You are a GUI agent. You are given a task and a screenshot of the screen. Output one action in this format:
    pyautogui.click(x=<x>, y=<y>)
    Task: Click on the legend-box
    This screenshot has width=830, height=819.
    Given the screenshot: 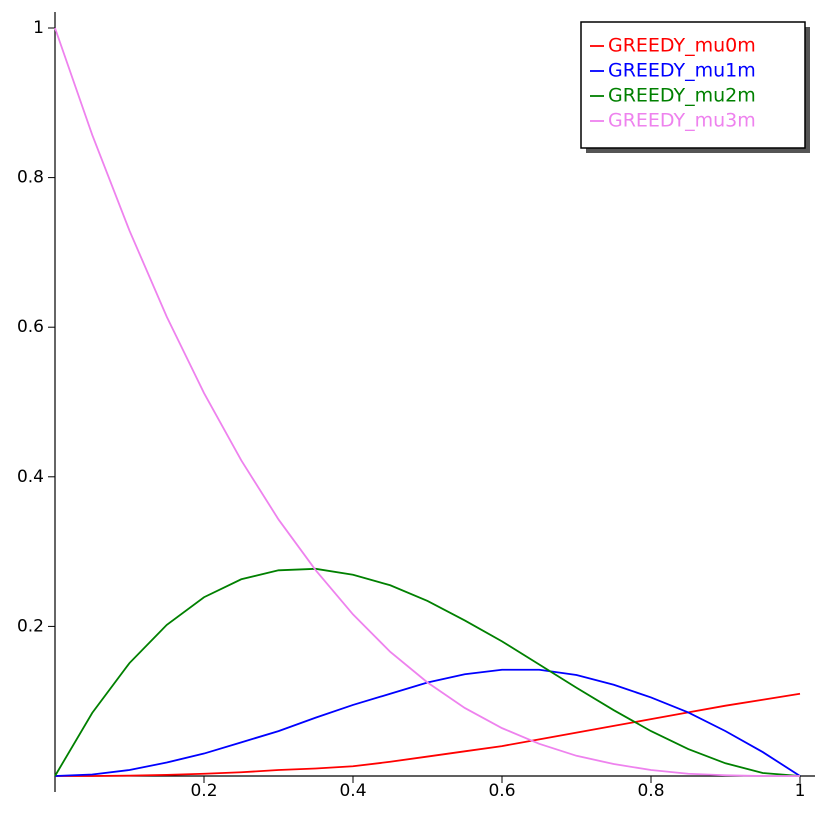 What is the action you would take?
    pyautogui.click(x=693, y=85)
    